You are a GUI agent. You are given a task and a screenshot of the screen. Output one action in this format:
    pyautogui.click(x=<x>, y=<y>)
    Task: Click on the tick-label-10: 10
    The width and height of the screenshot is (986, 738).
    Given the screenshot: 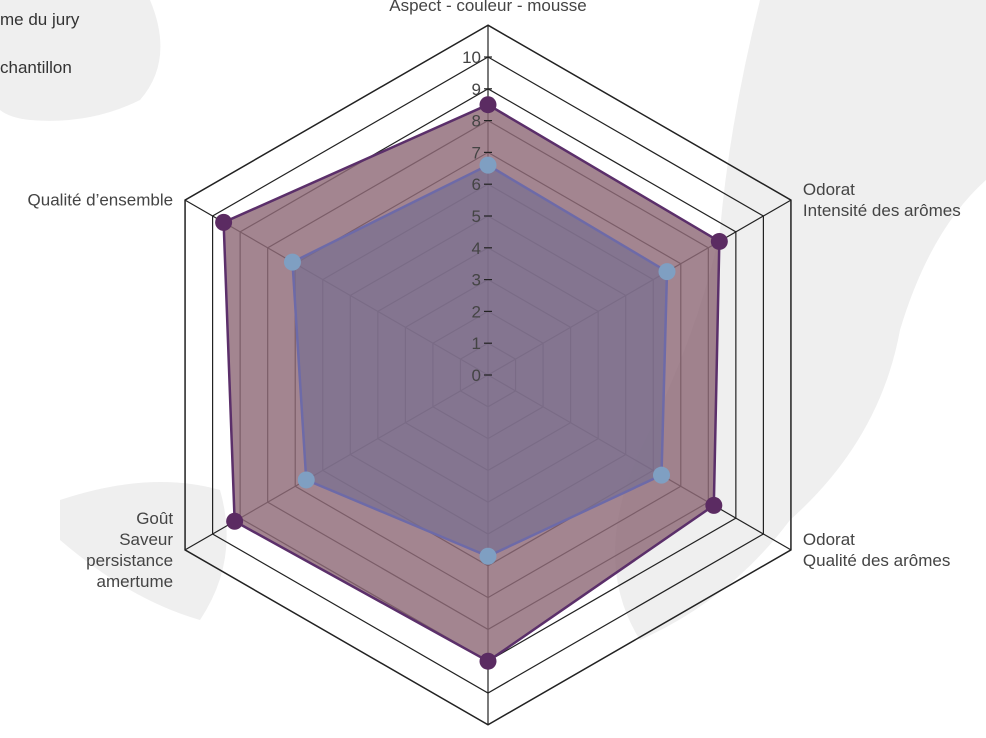 What is the action you would take?
    pyautogui.click(x=471, y=57)
    